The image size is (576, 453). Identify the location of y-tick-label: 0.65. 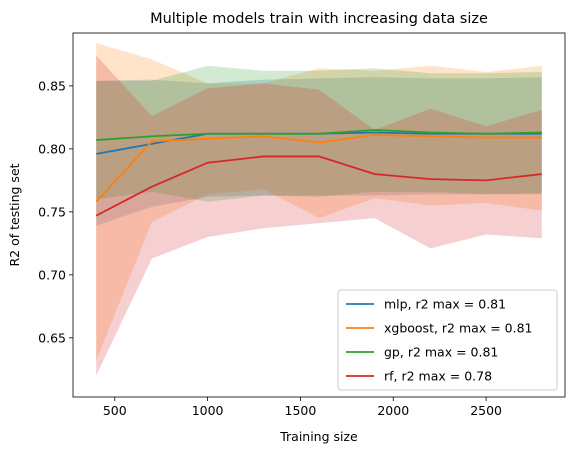
(52, 337).